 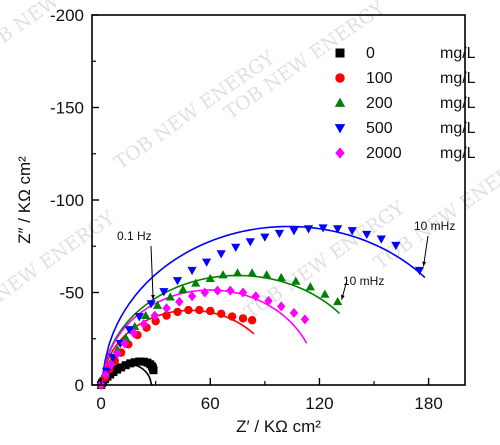 What do you see at coordinates (79, 385) in the screenshot?
I see `y-tick-label: 0` at bounding box center [79, 385].